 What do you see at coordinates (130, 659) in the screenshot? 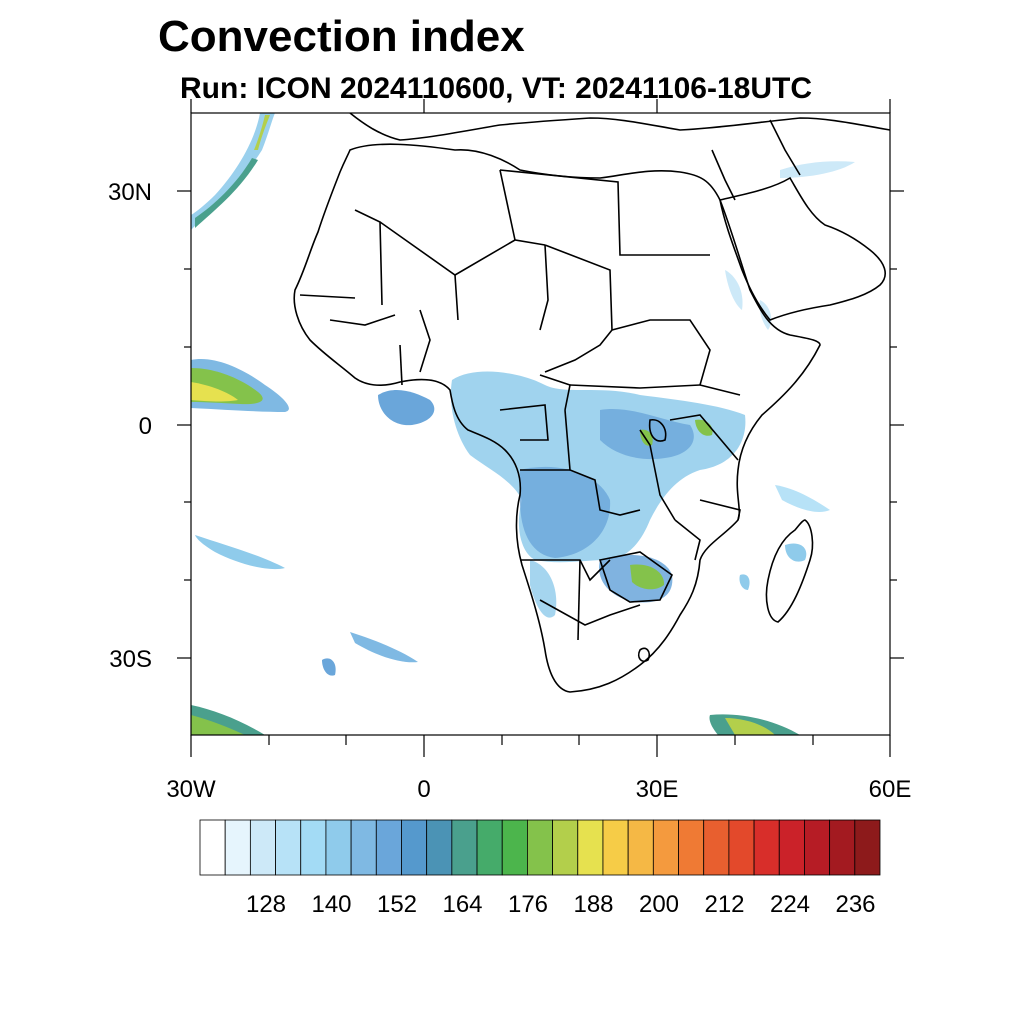
I see `lat-label-30s: 30S` at bounding box center [130, 659].